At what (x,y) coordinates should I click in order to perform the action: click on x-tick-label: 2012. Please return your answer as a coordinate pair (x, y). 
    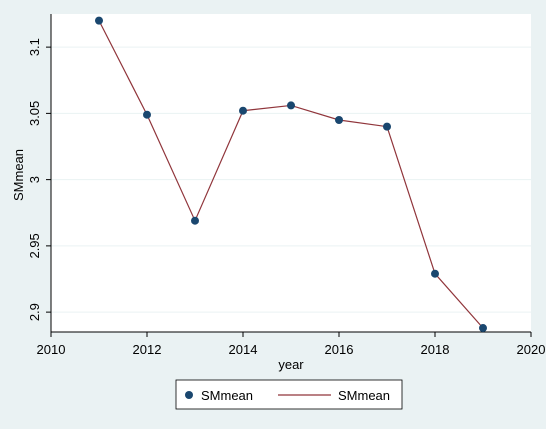
    Looking at the image, I should click on (147, 349).